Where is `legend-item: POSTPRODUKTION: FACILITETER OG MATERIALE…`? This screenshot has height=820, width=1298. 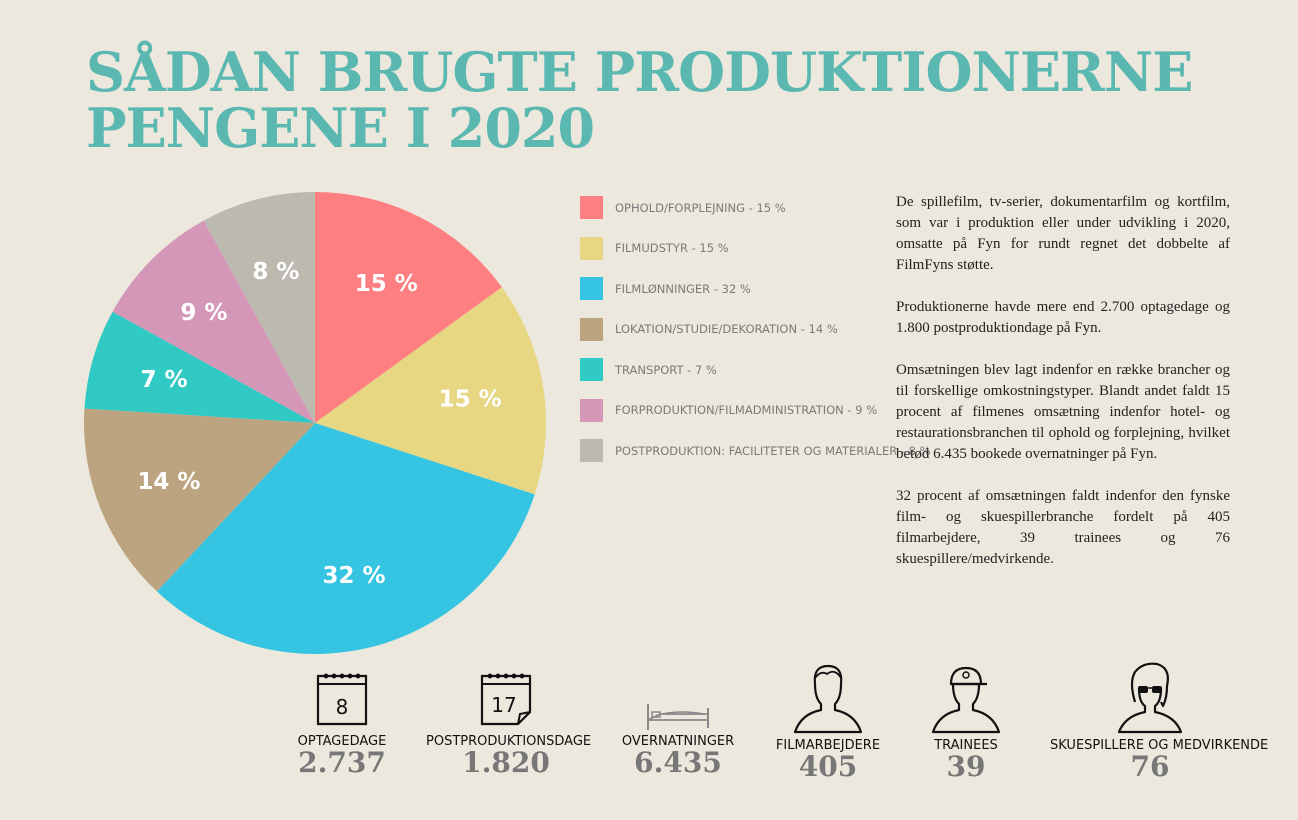
legend-item: POSTPRODUKTION: FACILITETER OG MATERIALE… is located at coordinates (755, 450).